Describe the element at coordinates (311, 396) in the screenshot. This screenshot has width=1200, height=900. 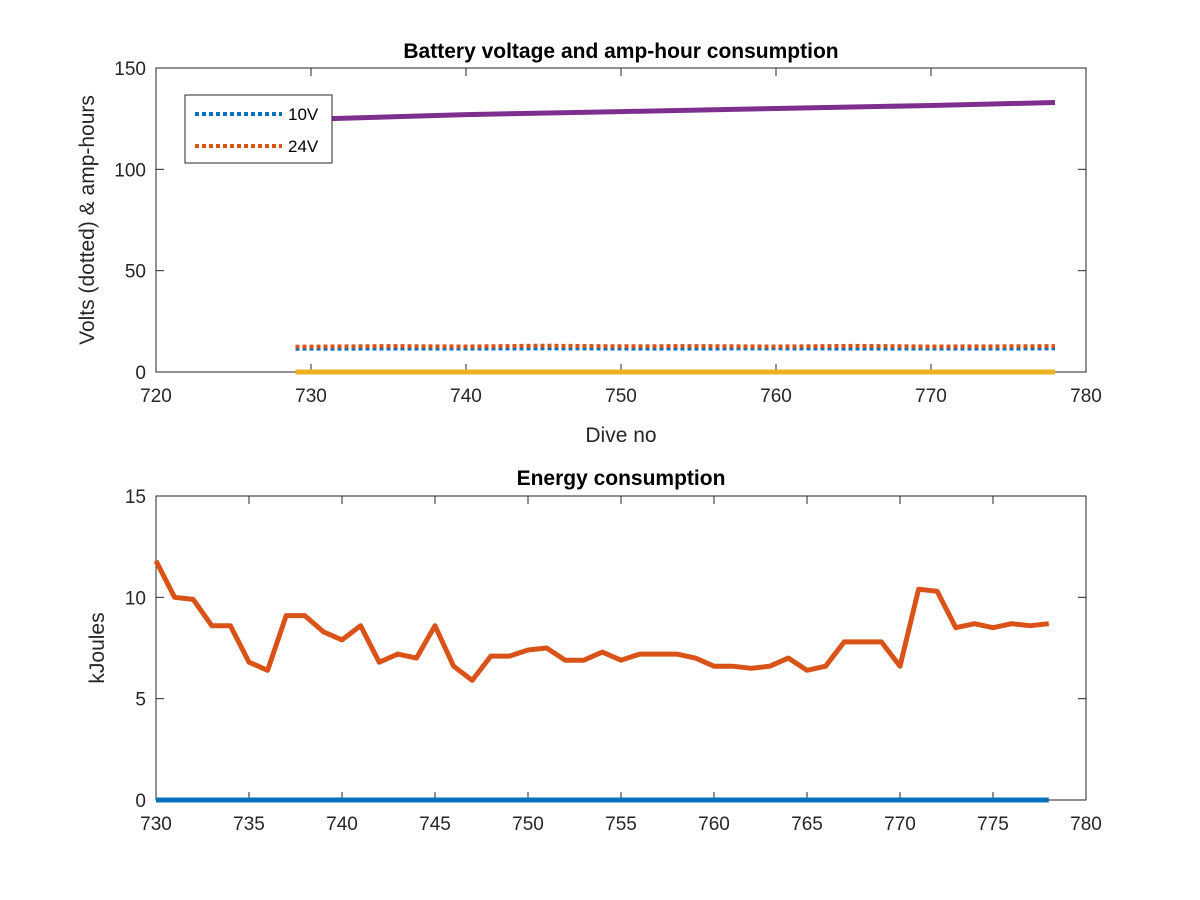
I see `voltage-x-tick-label: 730` at that location.